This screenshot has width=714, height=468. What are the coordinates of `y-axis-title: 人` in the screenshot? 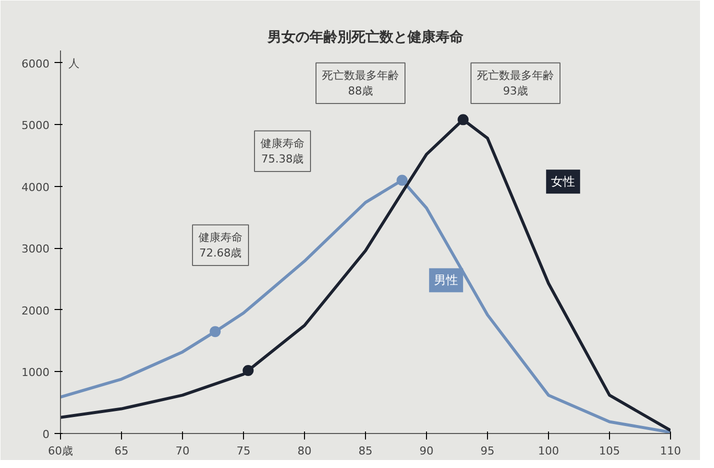 It's located at (74, 63).